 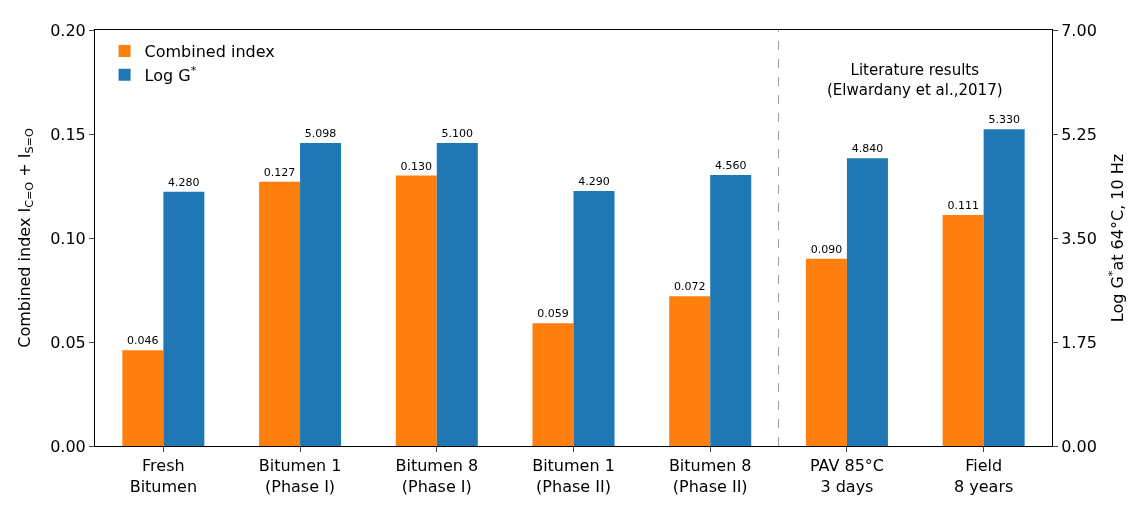 I want to click on x-tick-label: Bitumen 8 (Phase I), so click(x=437, y=476).